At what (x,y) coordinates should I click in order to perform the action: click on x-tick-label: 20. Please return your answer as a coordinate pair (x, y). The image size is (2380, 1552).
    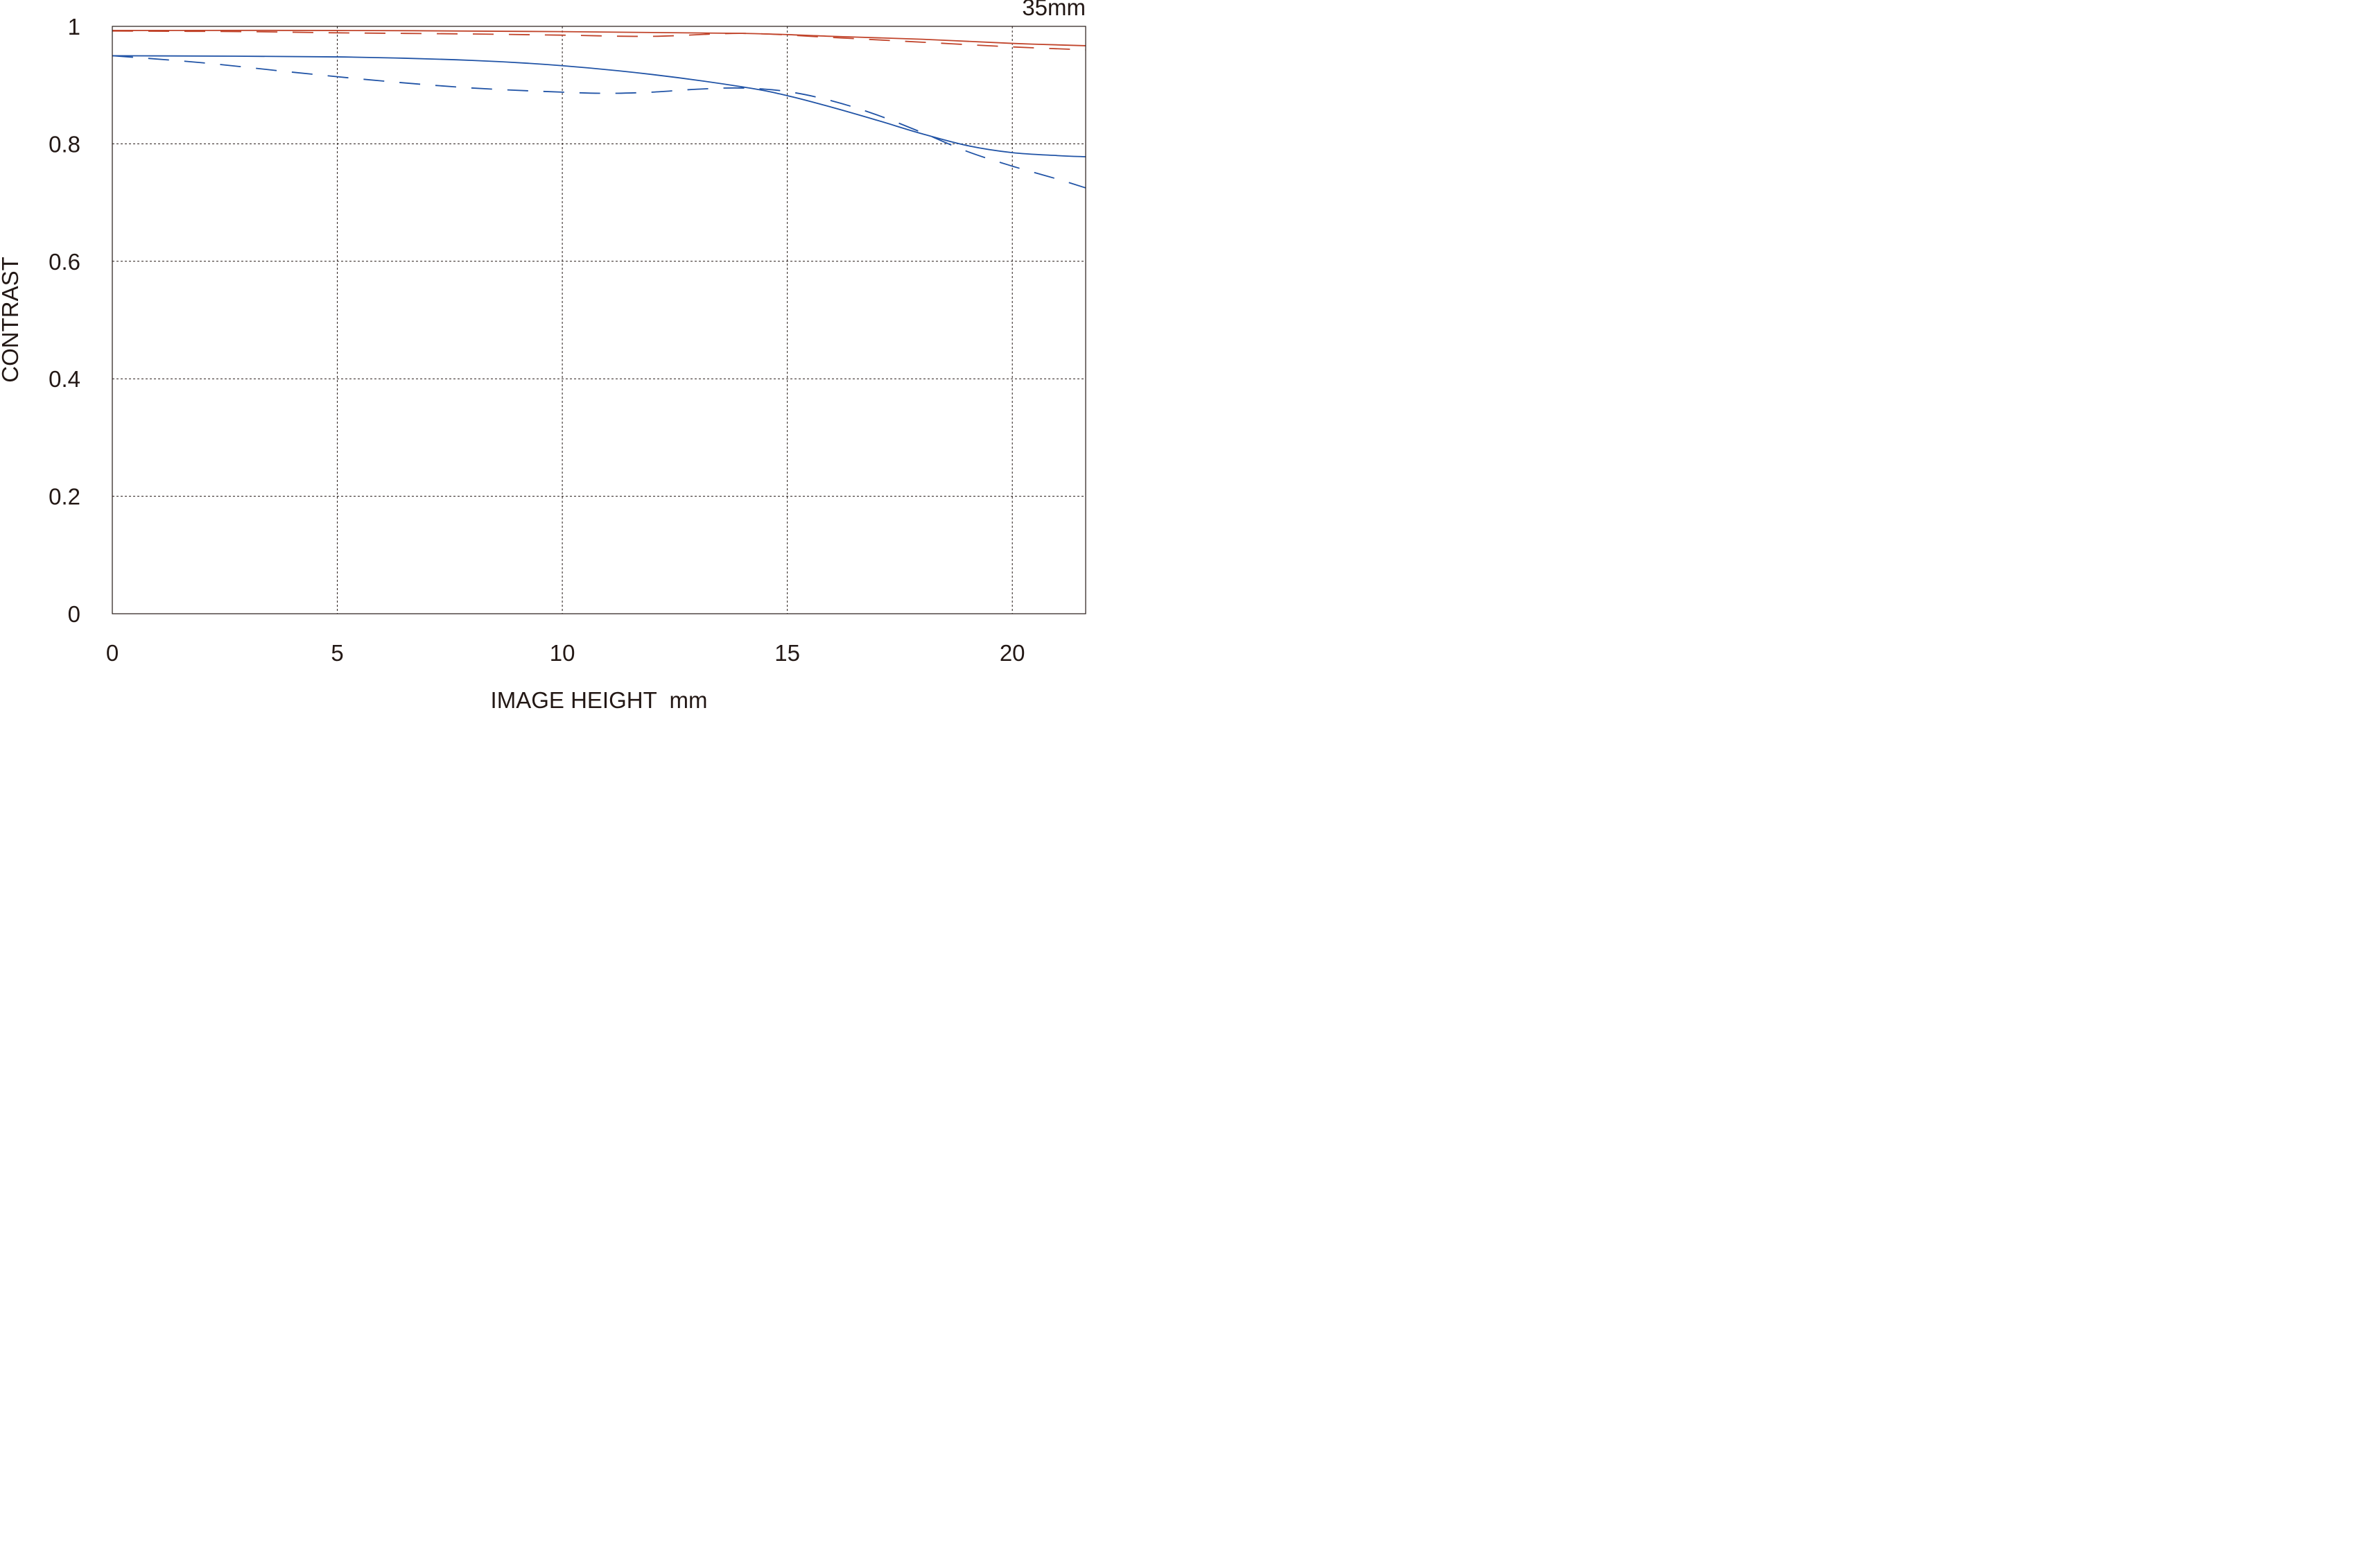
    Looking at the image, I should click on (1012, 653).